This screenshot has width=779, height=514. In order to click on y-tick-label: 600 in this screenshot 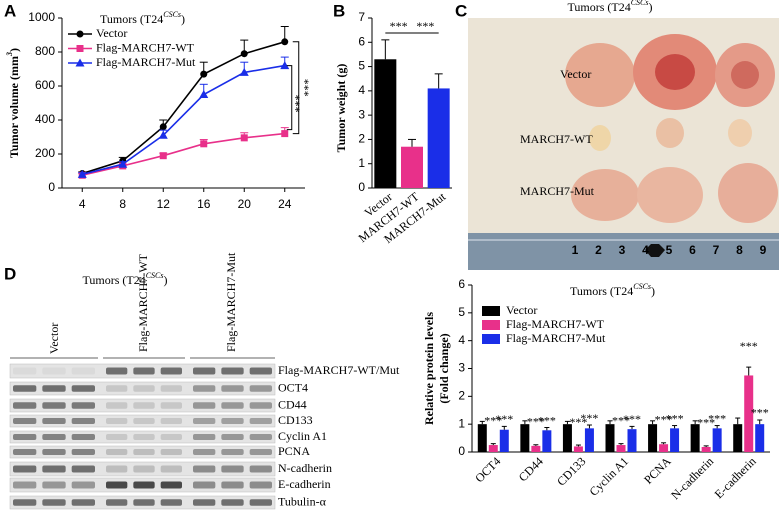, I will do `click(45, 85)`.